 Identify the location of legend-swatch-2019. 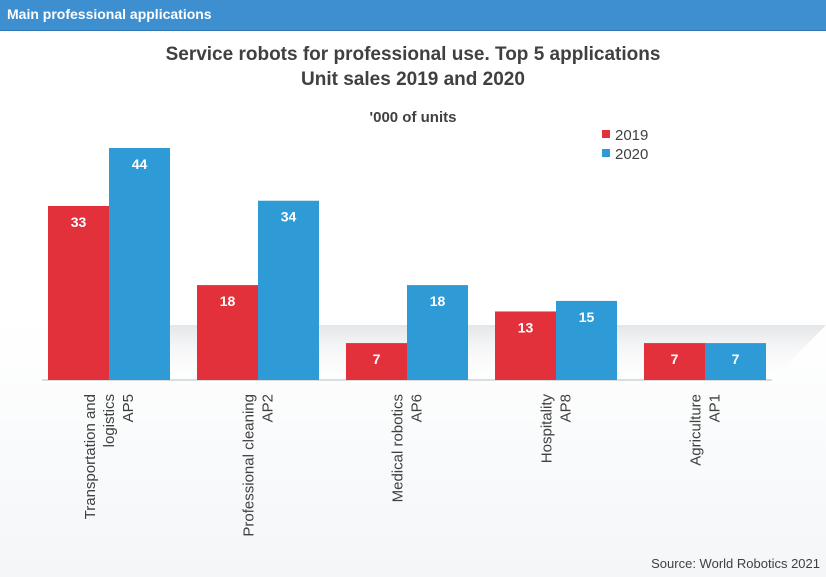
(606, 134).